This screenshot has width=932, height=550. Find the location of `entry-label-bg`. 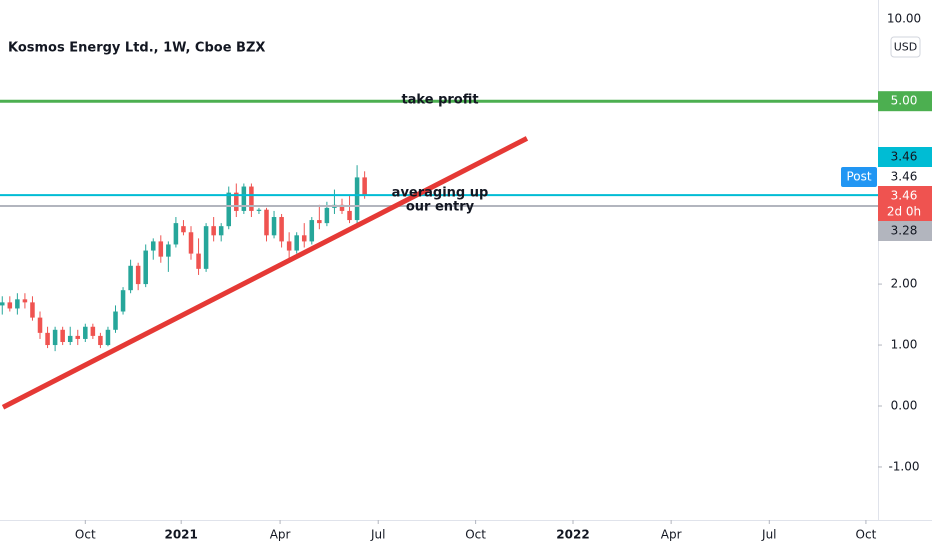

entry-label-bg is located at coordinates (905, 231).